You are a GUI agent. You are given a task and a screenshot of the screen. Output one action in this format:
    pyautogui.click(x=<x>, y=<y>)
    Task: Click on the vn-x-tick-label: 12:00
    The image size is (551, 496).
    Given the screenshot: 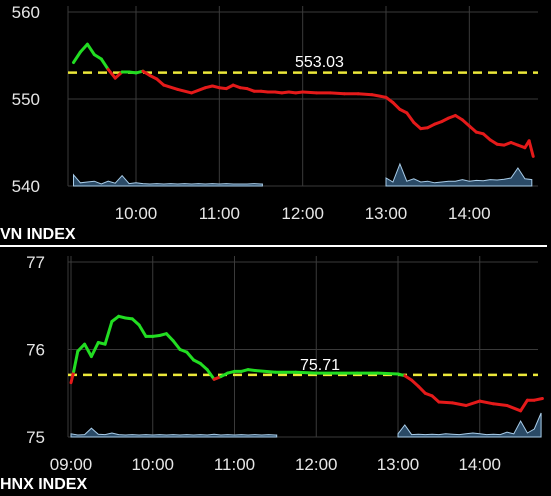 What is the action you would take?
    pyautogui.click(x=302, y=213)
    